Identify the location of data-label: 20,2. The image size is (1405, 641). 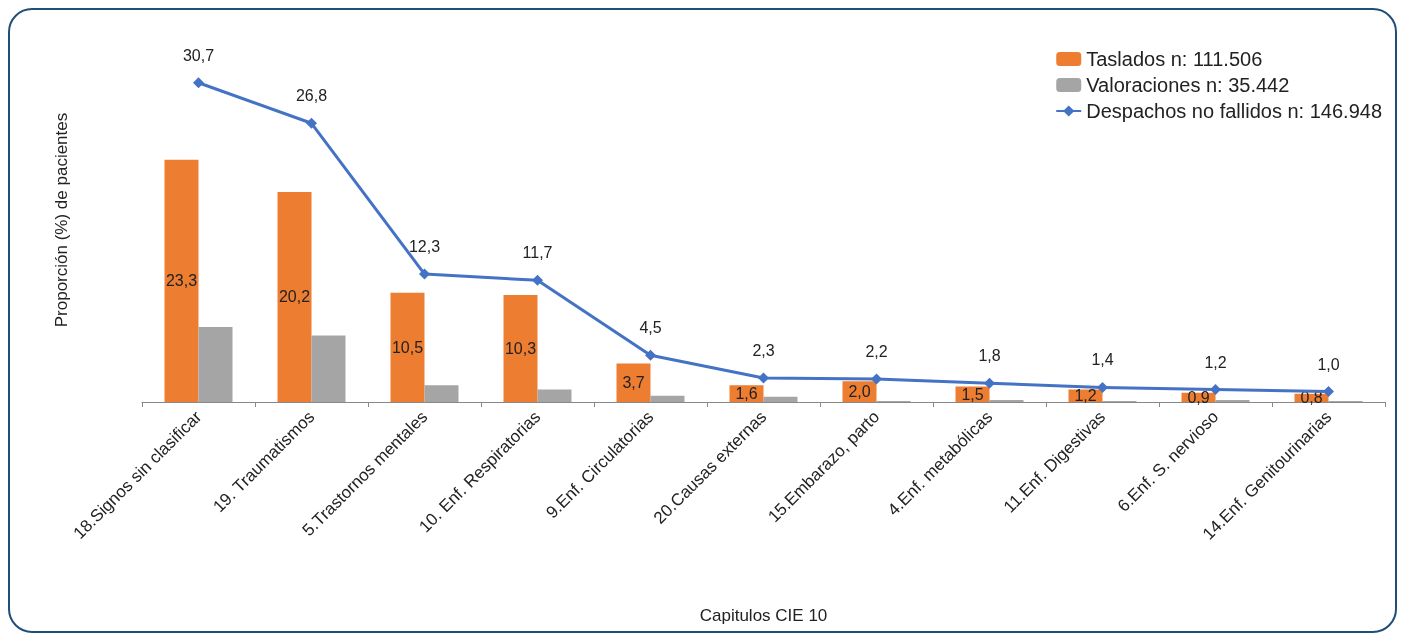
(294, 297).